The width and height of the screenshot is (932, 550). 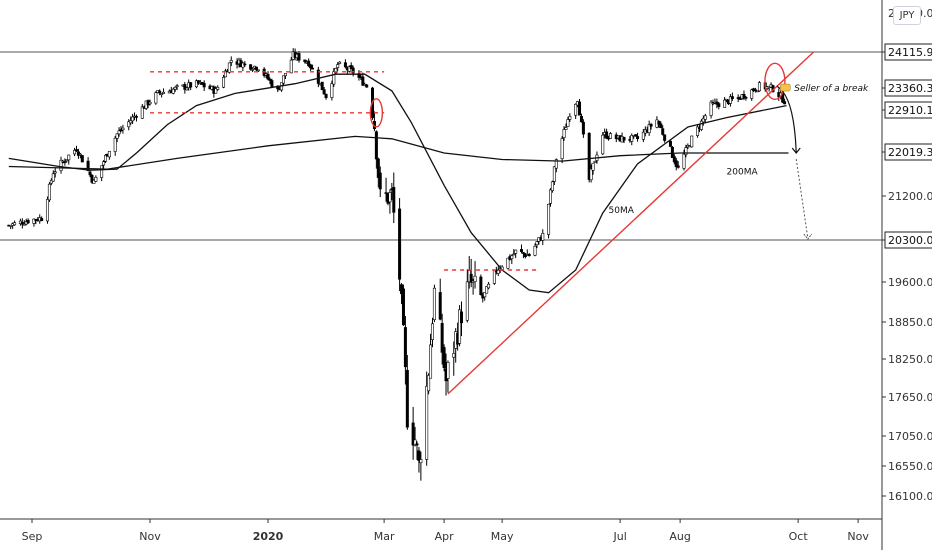 What do you see at coordinates (910, 152) in the screenshot?
I see `y-tick-label: 22019.32` at bounding box center [910, 152].